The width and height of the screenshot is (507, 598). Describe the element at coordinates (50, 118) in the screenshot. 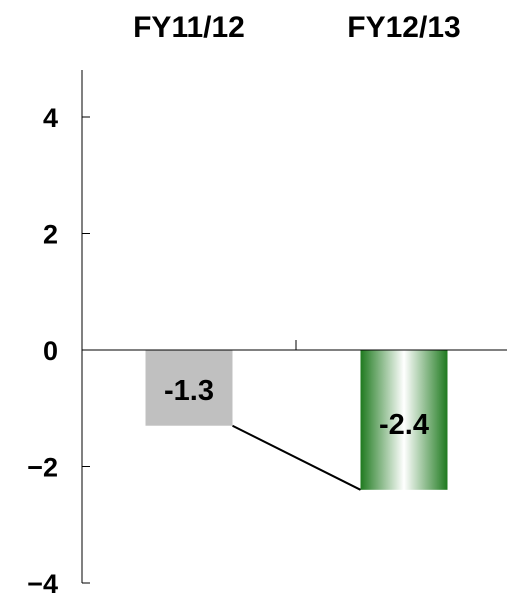

I see `y-tick-label: 4` at that location.